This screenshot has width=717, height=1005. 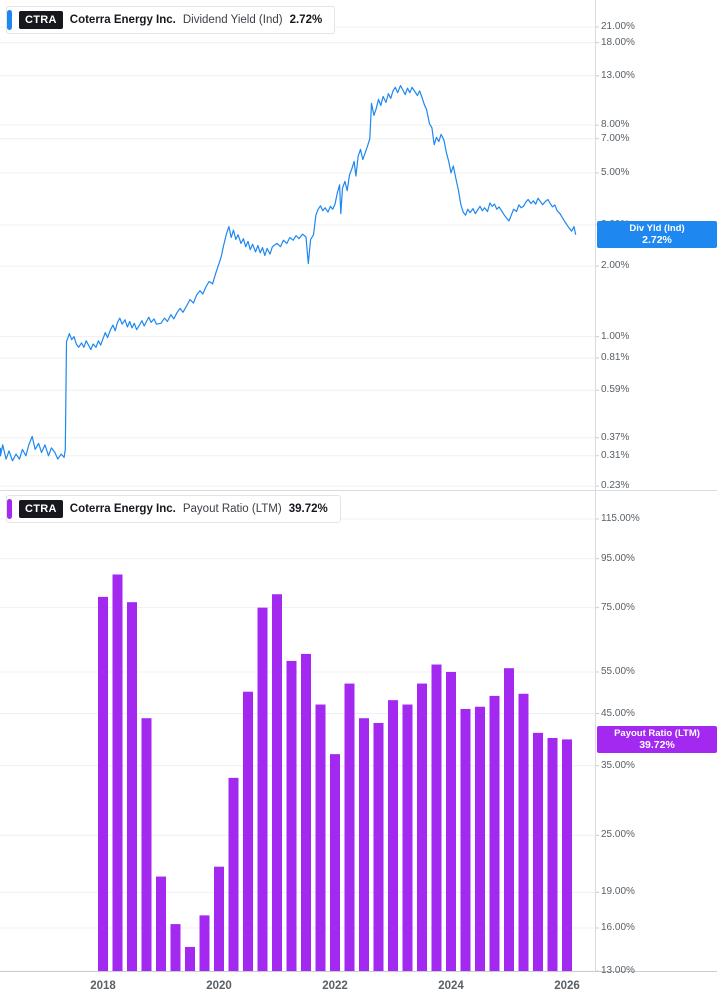 What do you see at coordinates (615, 125) in the screenshot?
I see `y-tick-label: 8.00%` at bounding box center [615, 125].